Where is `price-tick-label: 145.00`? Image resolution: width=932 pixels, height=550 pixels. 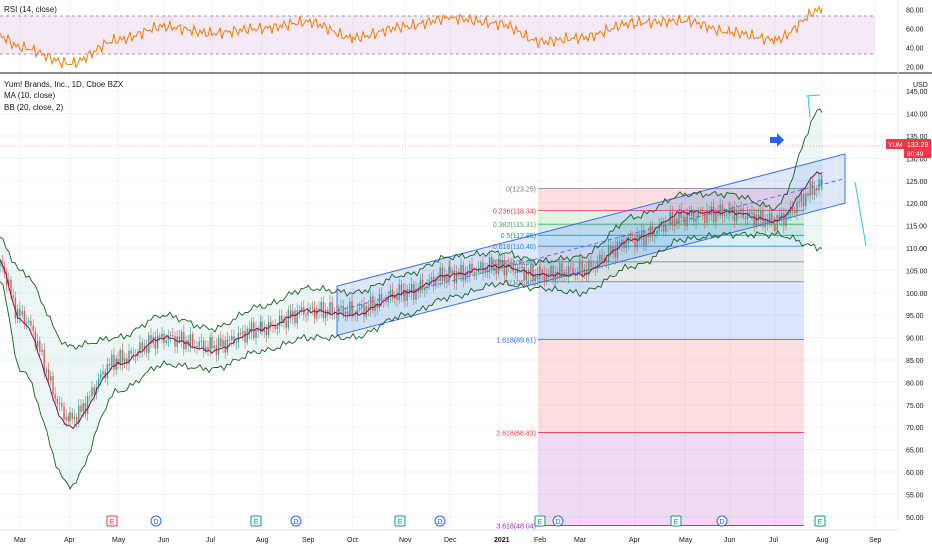
price-tick-label: 145.00 is located at coordinates (917, 92).